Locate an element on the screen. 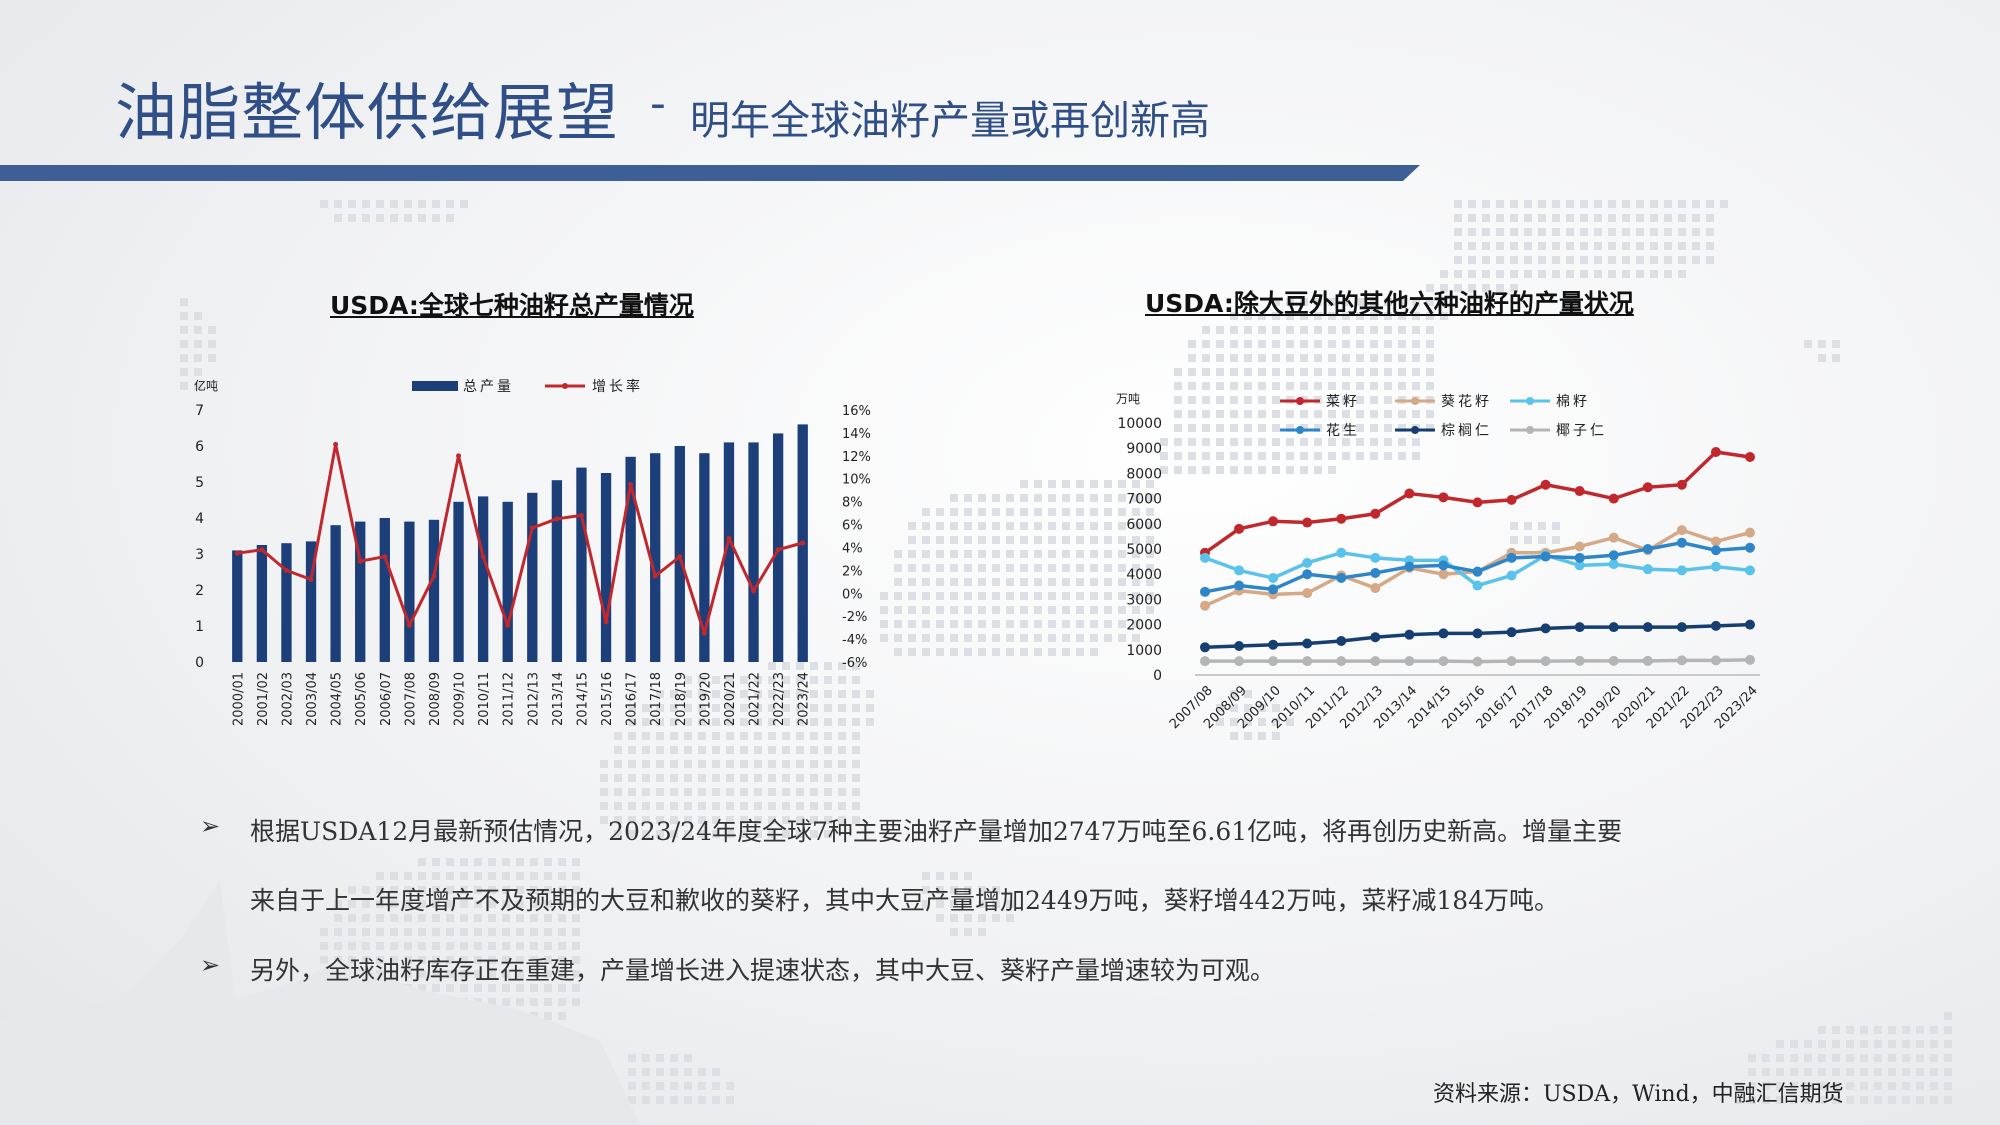 The width and height of the screenshot is (2000, 1125). right-tick-label: 14% is located at coordinates (856, 434).